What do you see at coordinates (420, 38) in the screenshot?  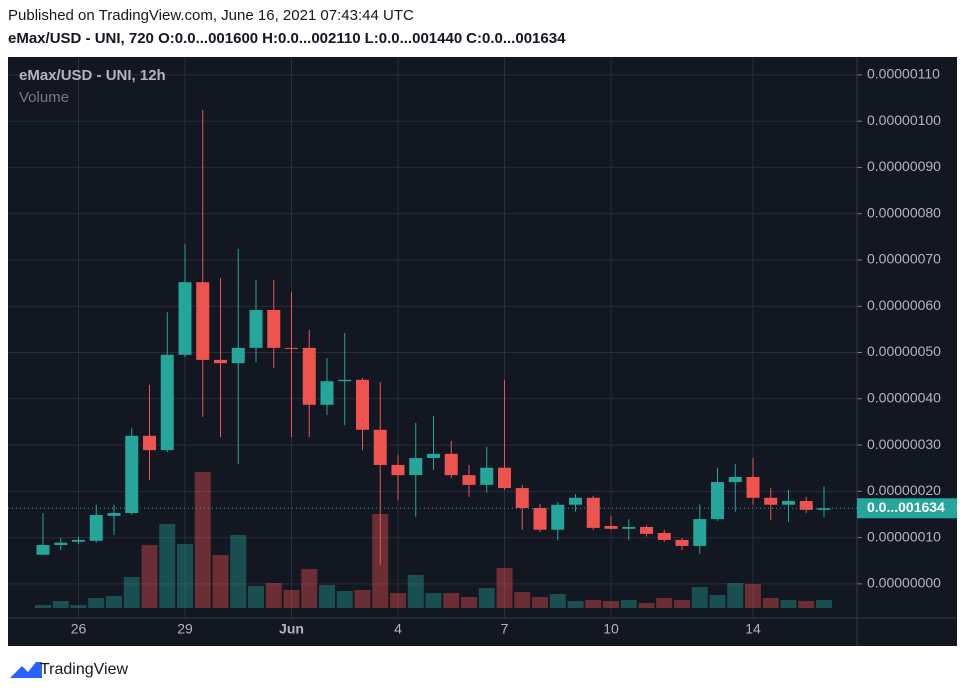 I see `ohlc-value: 0.0...001440` at bounding box center [420, 38].